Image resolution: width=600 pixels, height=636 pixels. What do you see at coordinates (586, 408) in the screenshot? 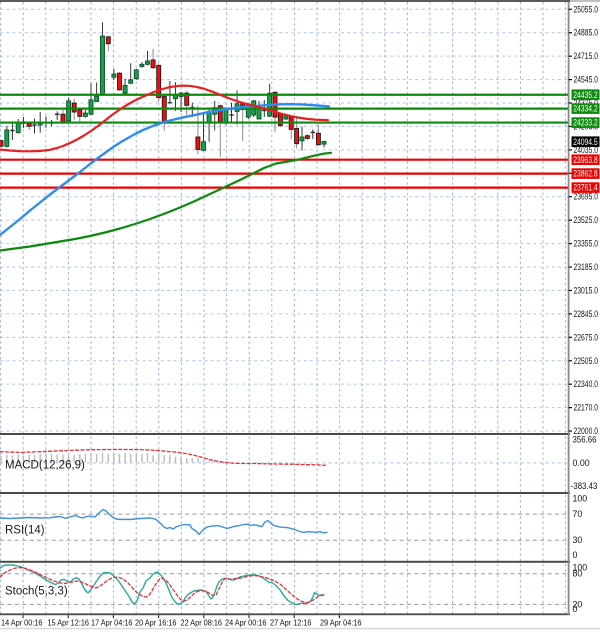
I see `svg-text: 22170.0` at bounding box center [586, 408].